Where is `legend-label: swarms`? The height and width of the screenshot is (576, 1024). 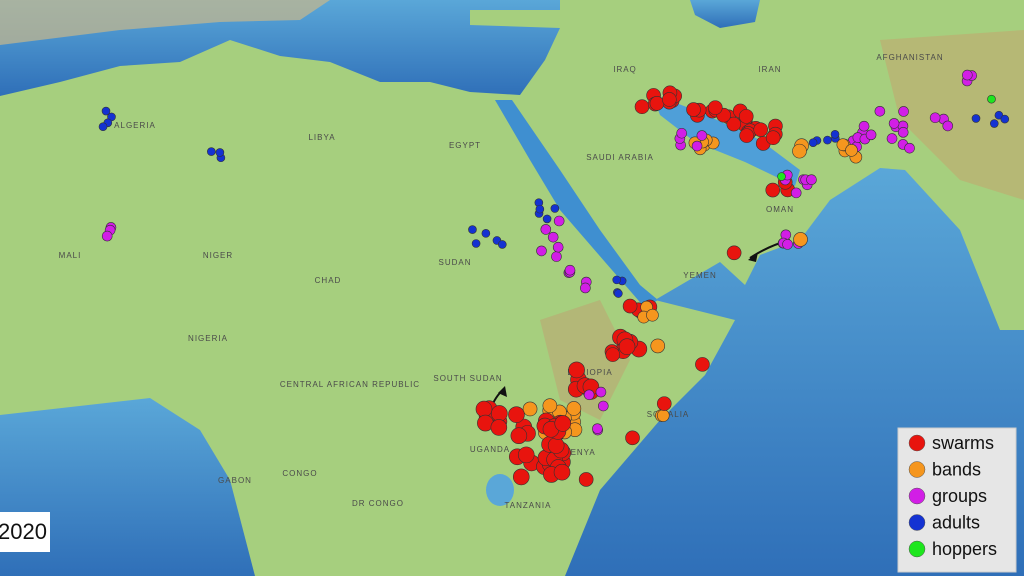
legend-label: swarms is located at coordinates (963, 443).